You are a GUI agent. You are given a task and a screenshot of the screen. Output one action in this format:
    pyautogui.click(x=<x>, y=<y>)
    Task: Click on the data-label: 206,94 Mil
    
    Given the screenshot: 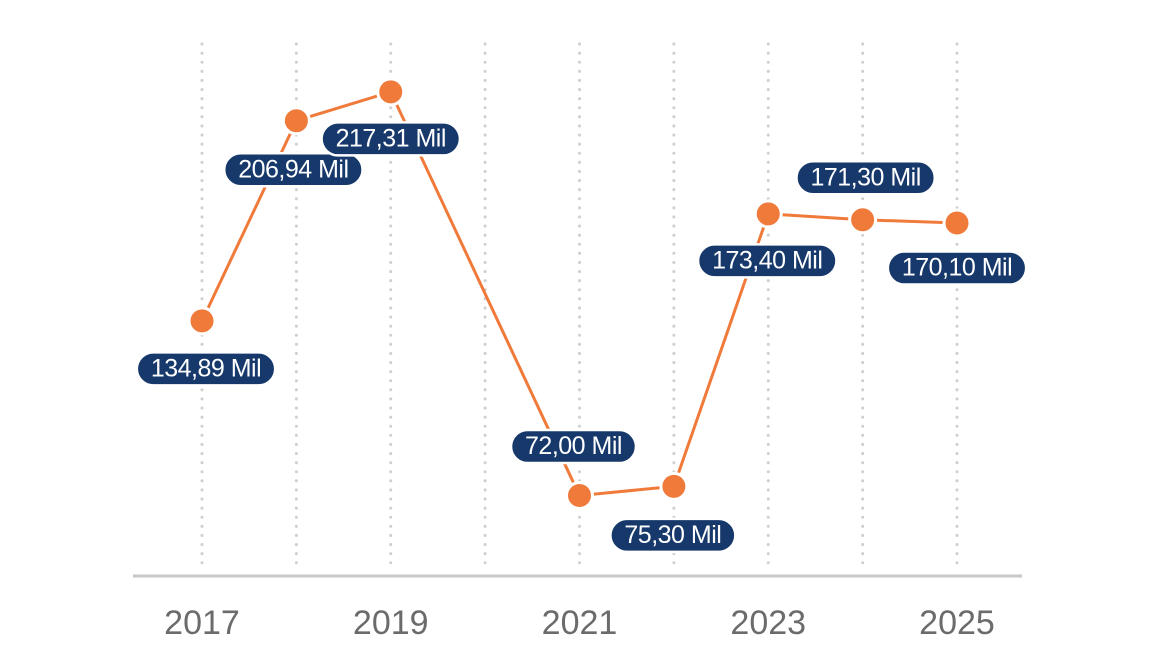 What is the action you would take?
    pyautogui.click(x=293, y=169)
    